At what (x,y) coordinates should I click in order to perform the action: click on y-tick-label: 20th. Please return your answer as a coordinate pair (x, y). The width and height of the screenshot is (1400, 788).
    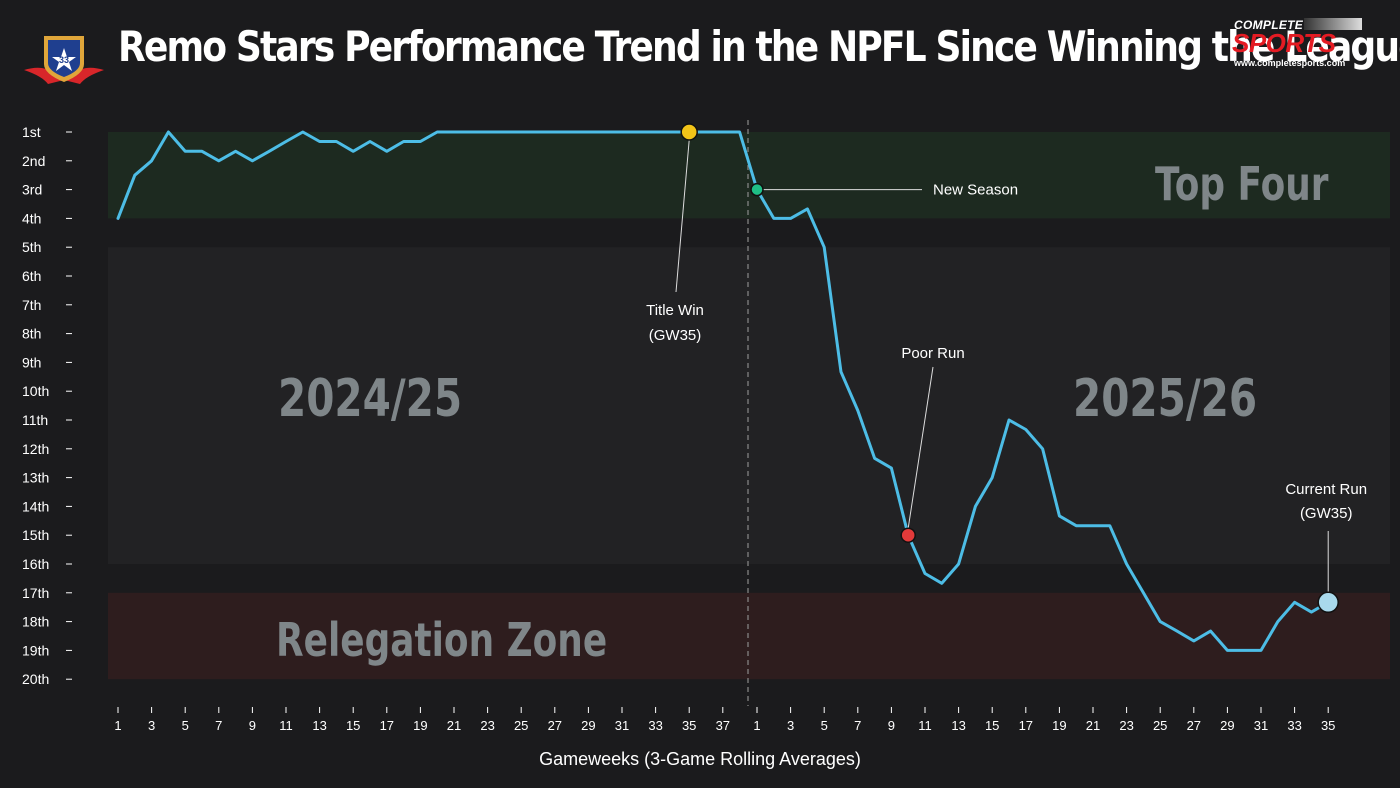
    Looking at the image, I should click on (35, 679).